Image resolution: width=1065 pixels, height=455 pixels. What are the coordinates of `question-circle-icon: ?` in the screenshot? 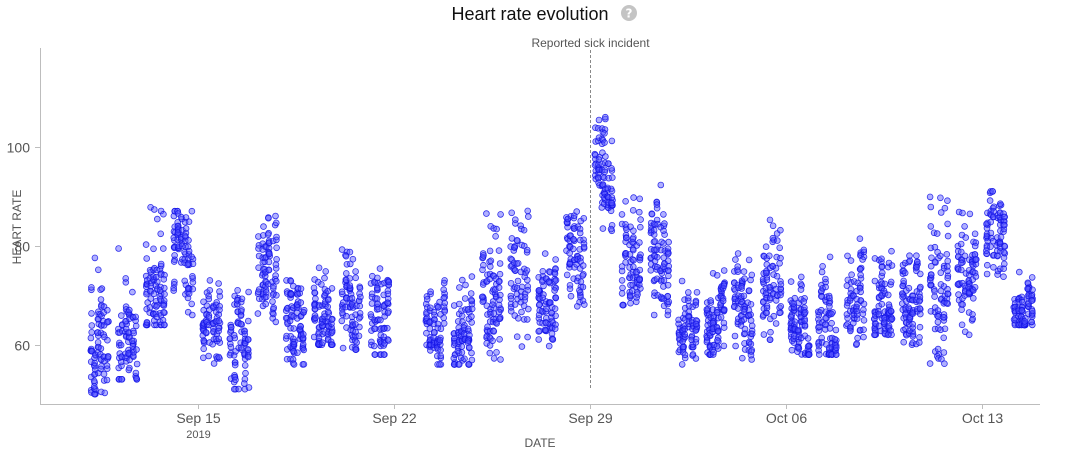 It's located at (629, 13).